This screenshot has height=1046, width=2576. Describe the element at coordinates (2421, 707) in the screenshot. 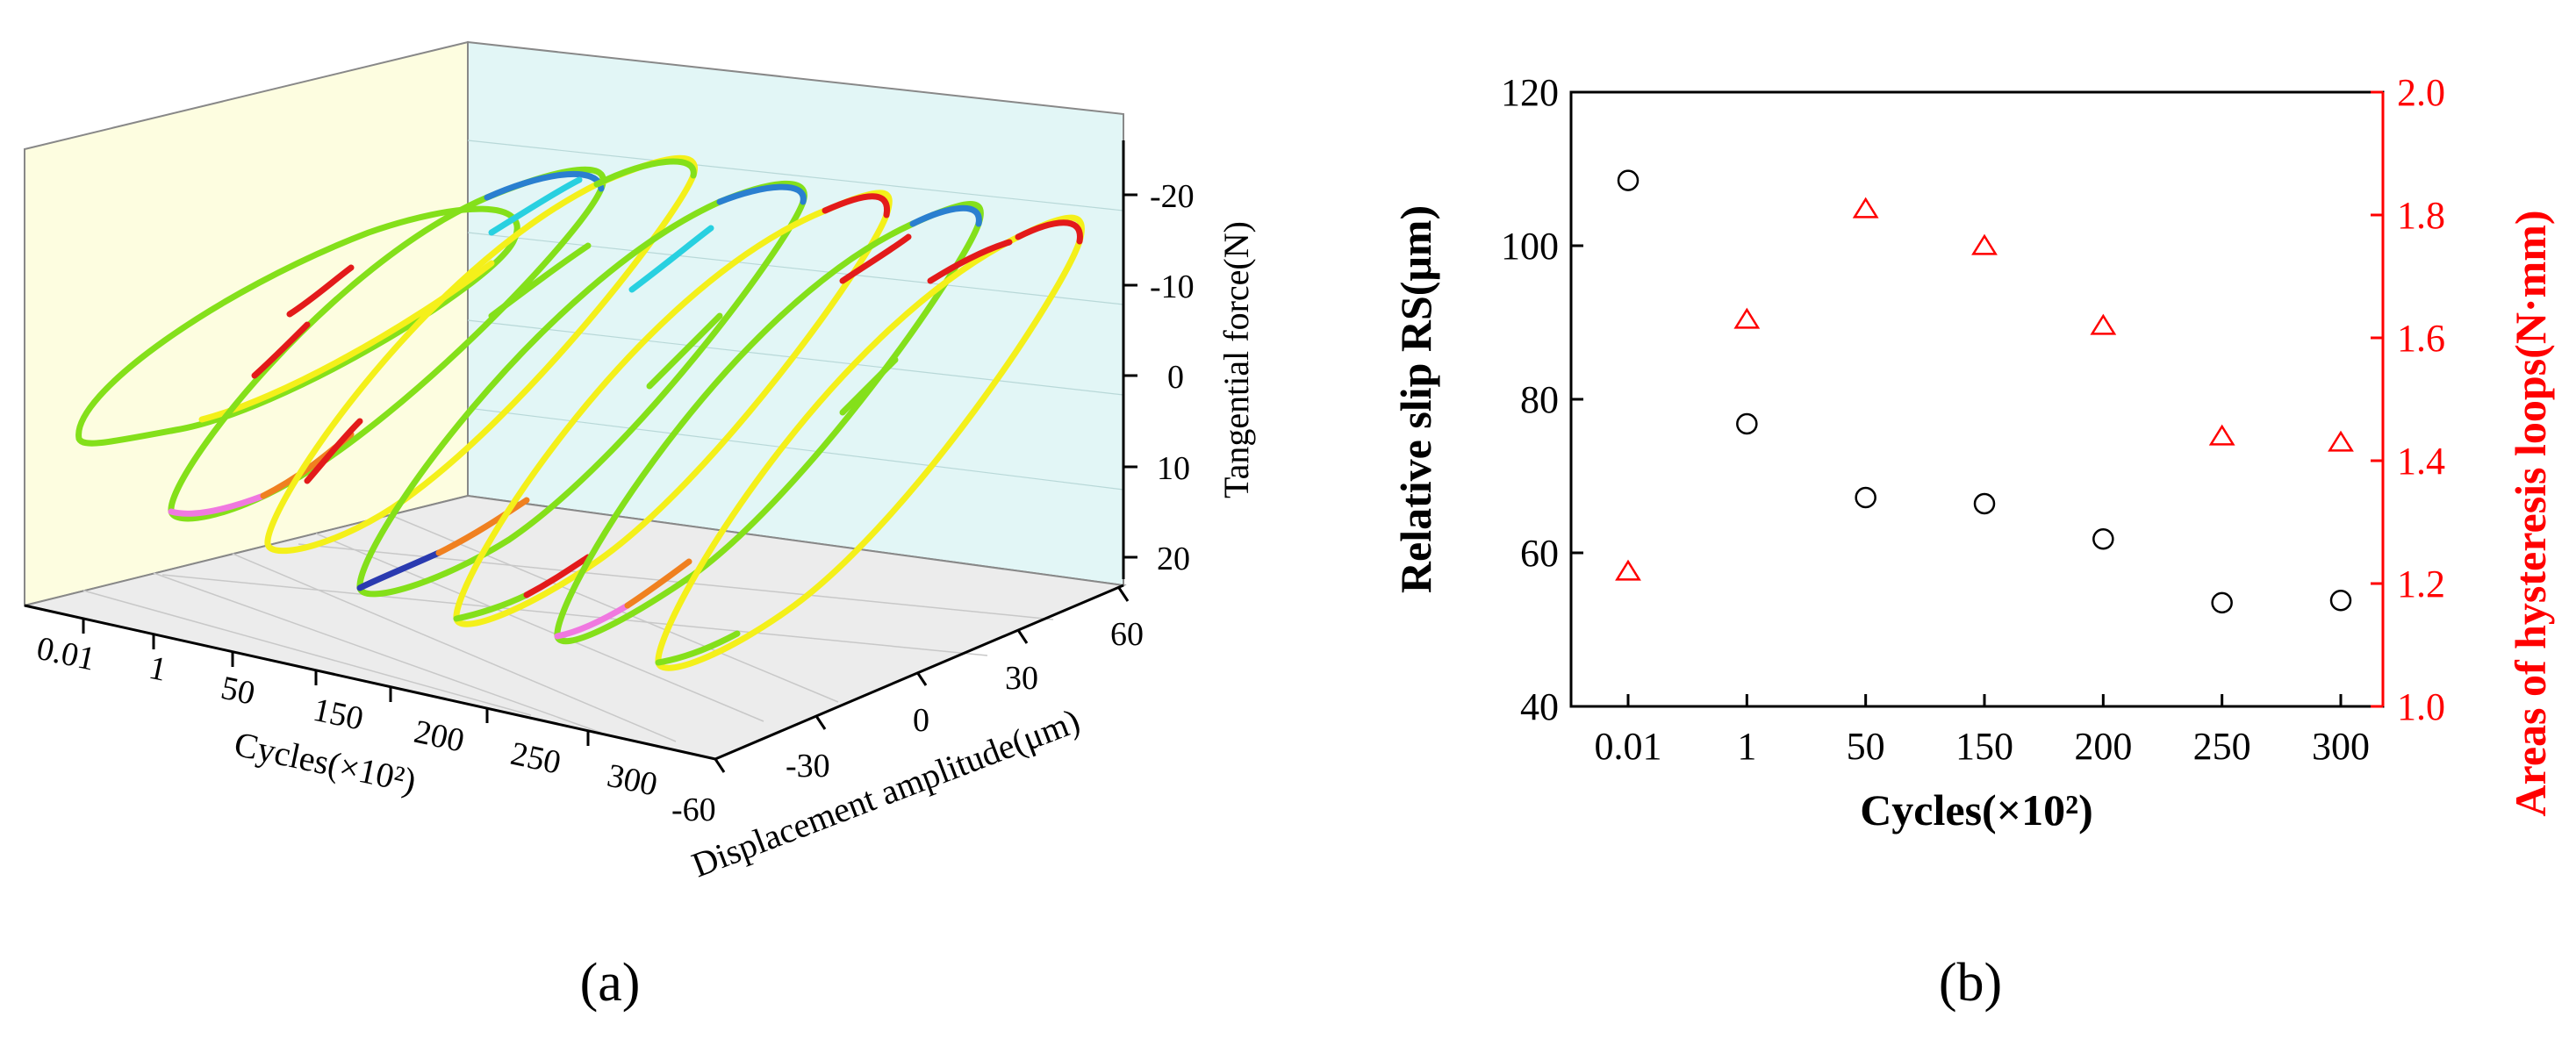

I see `right-tick-label: 1.0` at that location.